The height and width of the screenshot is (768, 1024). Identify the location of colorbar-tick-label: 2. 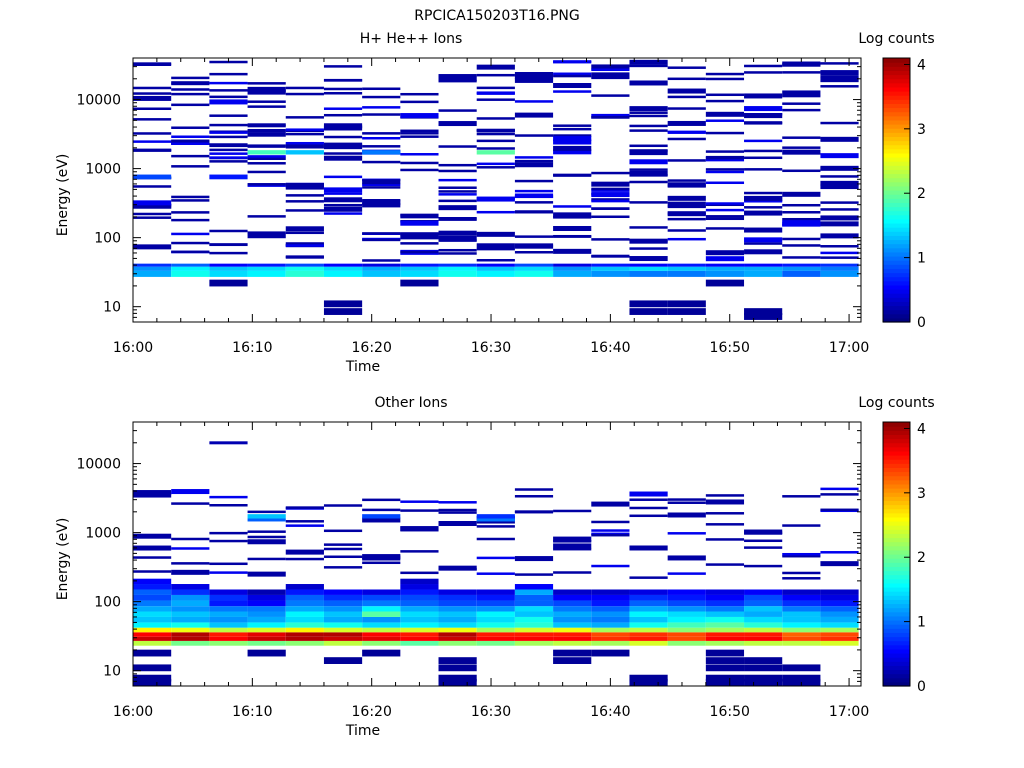
(921, 558).